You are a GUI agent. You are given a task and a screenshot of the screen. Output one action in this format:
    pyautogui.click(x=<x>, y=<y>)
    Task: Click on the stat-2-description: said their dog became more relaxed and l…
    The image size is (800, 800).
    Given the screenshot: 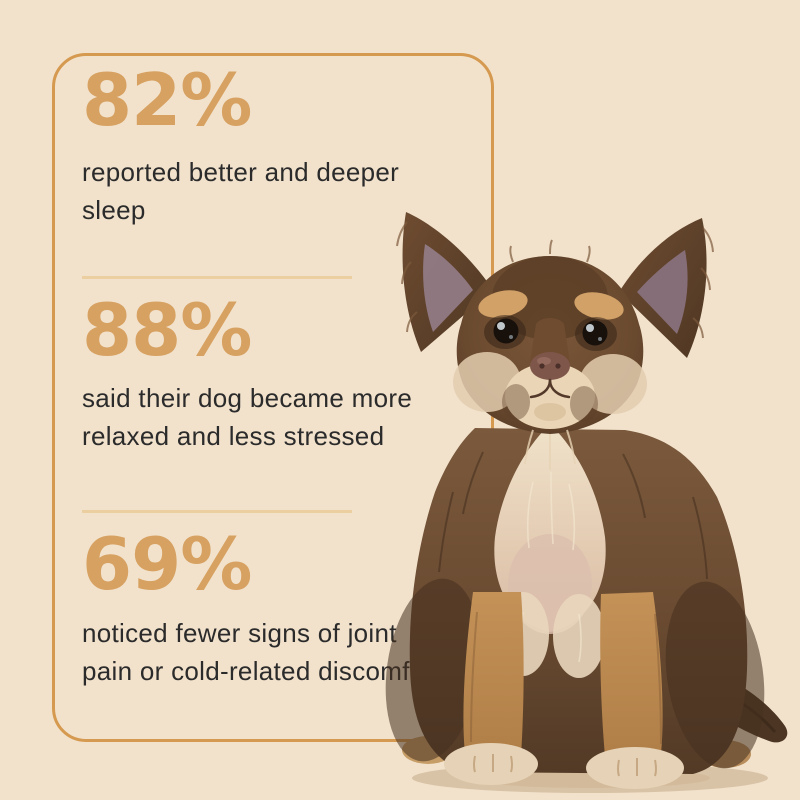 What is the action you would take?
    pyautogui.click(x=247, y=417)
    